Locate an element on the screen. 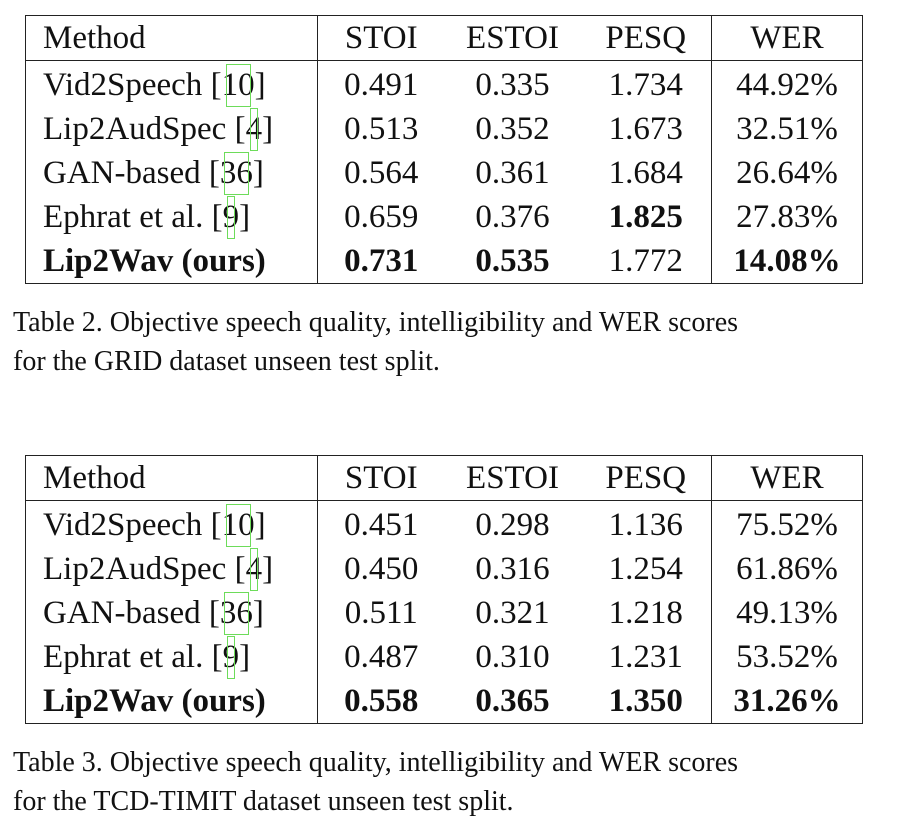  pesq-cell: 1.734 is located at coordinates (645, 84).